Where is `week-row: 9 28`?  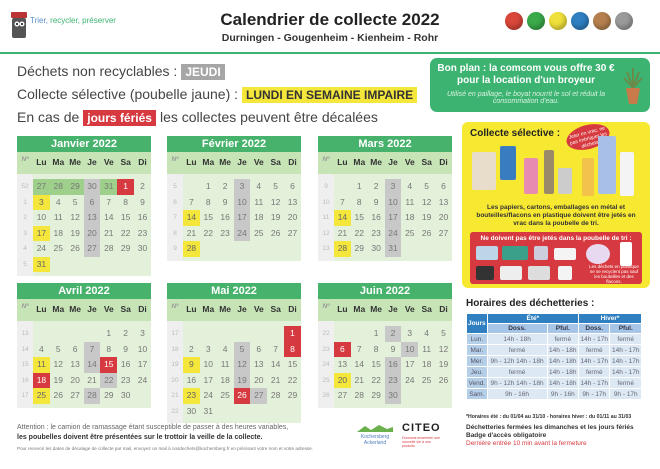
week-row: 9 28 is located at coordinates (234, 249).